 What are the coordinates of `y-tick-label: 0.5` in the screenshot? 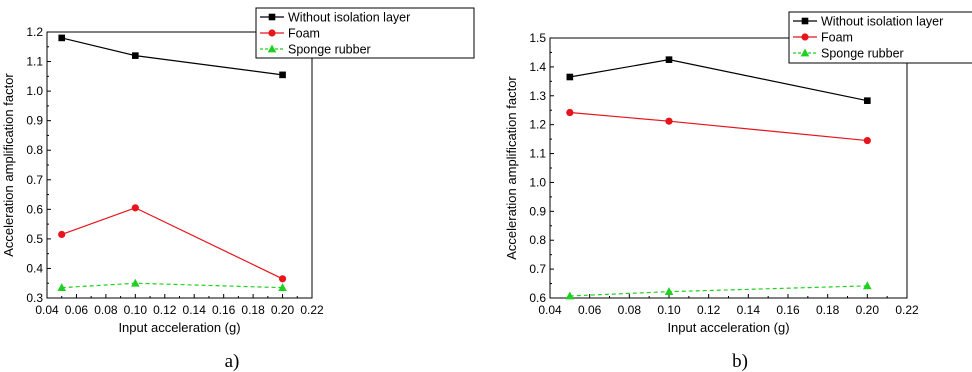 It's located at (34, 239).